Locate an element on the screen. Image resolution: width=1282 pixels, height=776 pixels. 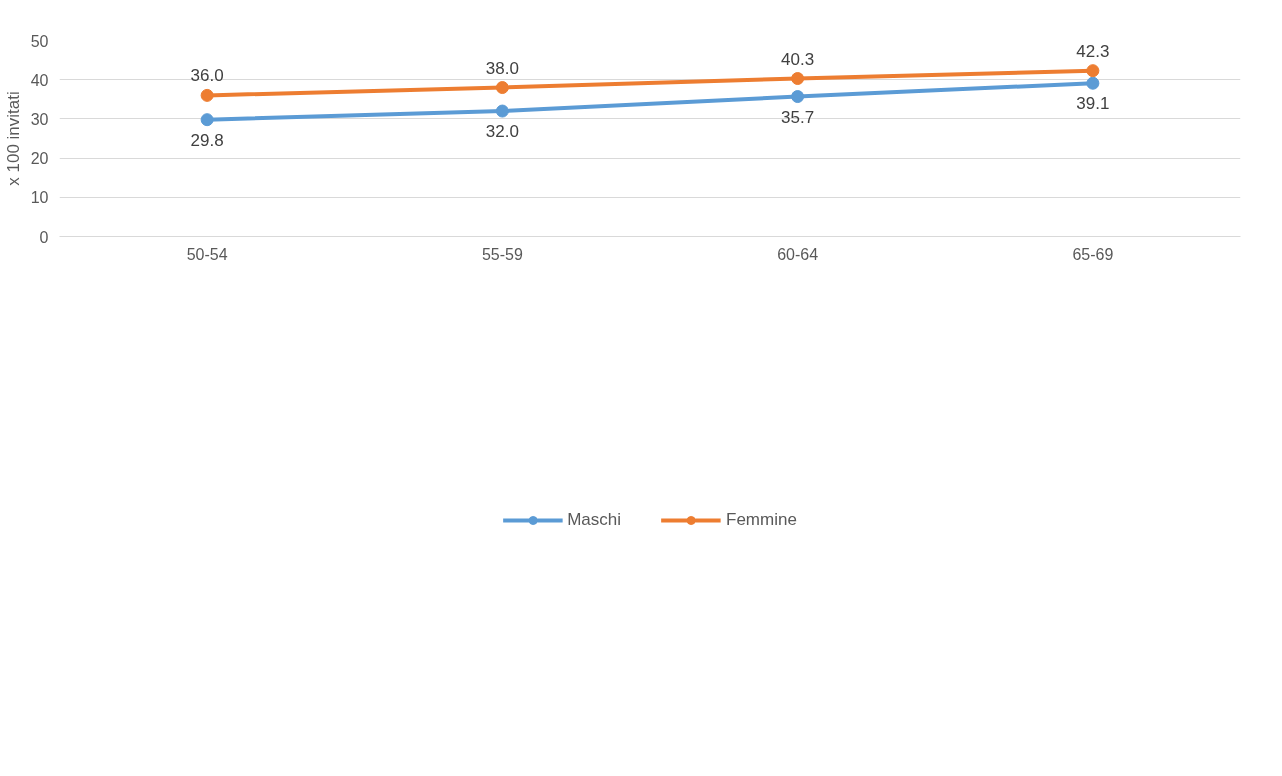
y-tick-label: 40 is located at coordinates (39, 80).